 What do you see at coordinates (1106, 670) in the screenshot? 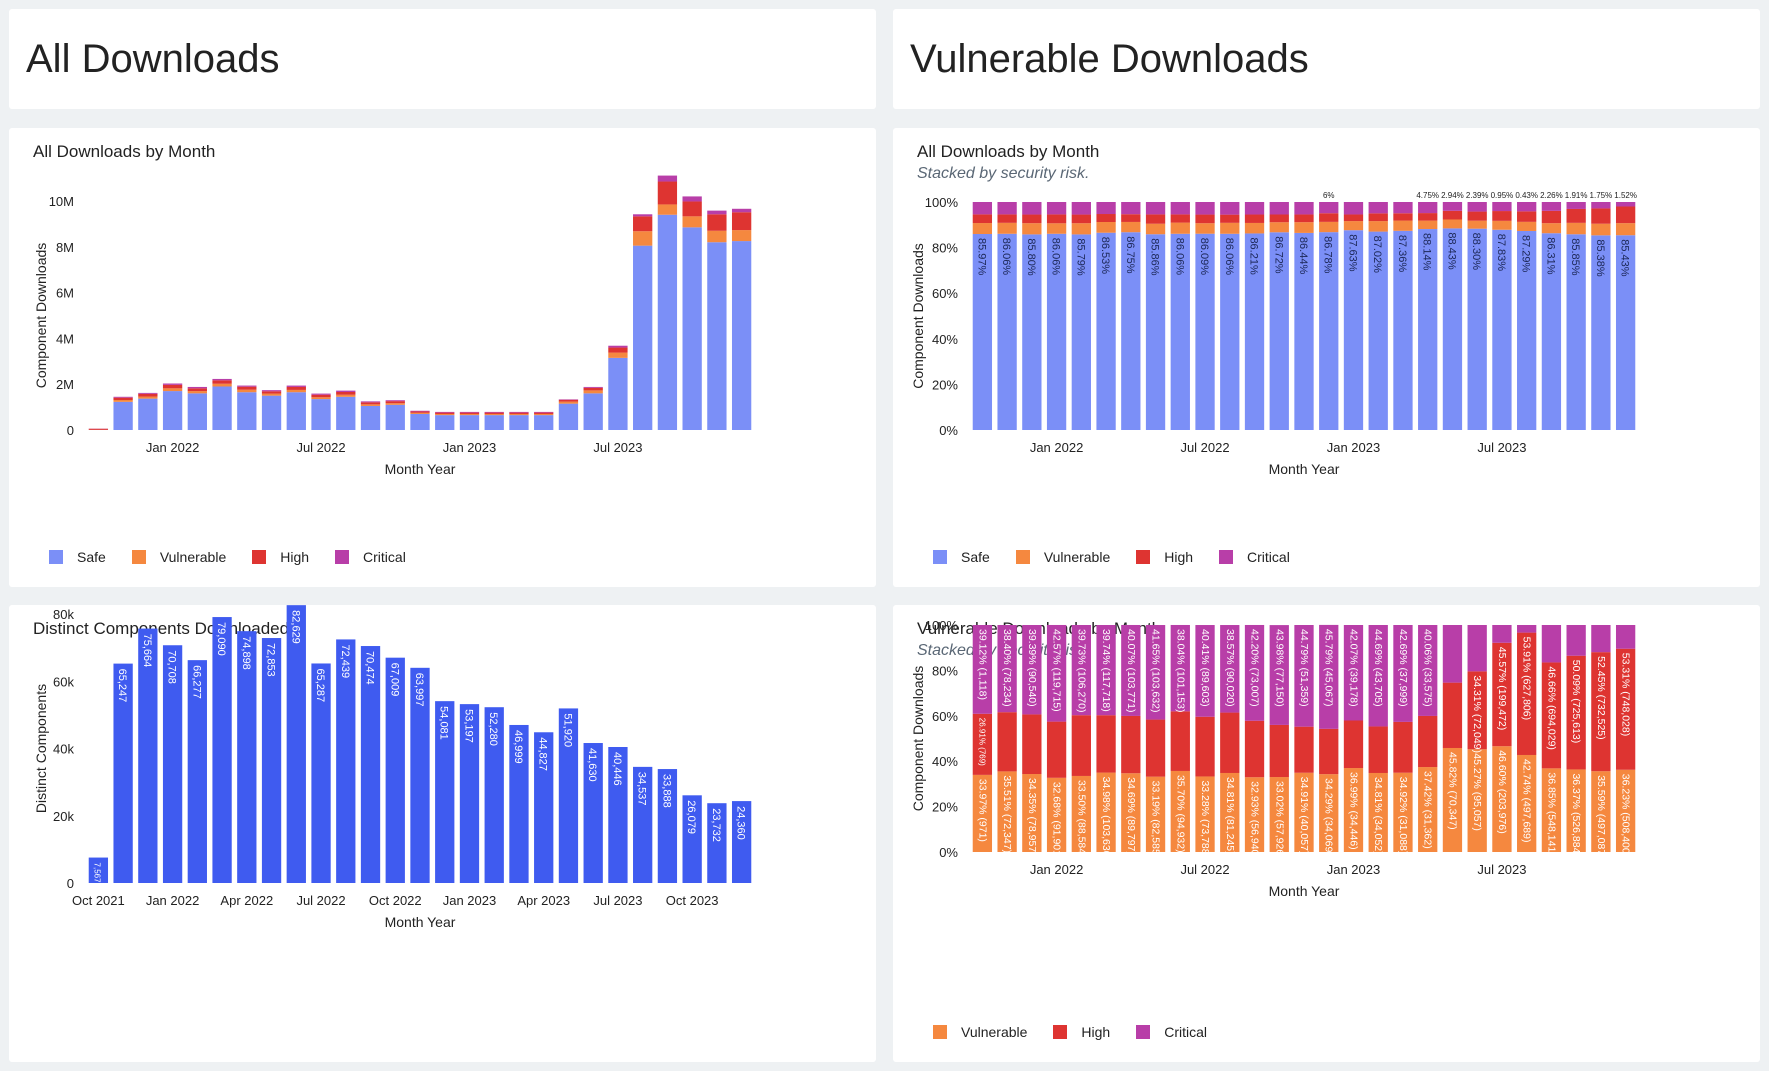
I see `segment-label: 39.74% (117,718)` at bounding box center [1106, 670].